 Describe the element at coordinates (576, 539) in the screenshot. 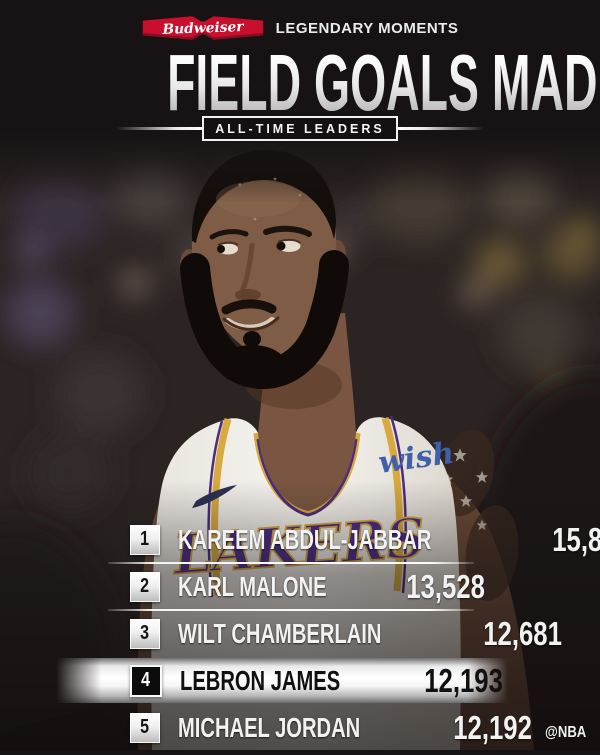

I see `player-value: 15,837` at that location.